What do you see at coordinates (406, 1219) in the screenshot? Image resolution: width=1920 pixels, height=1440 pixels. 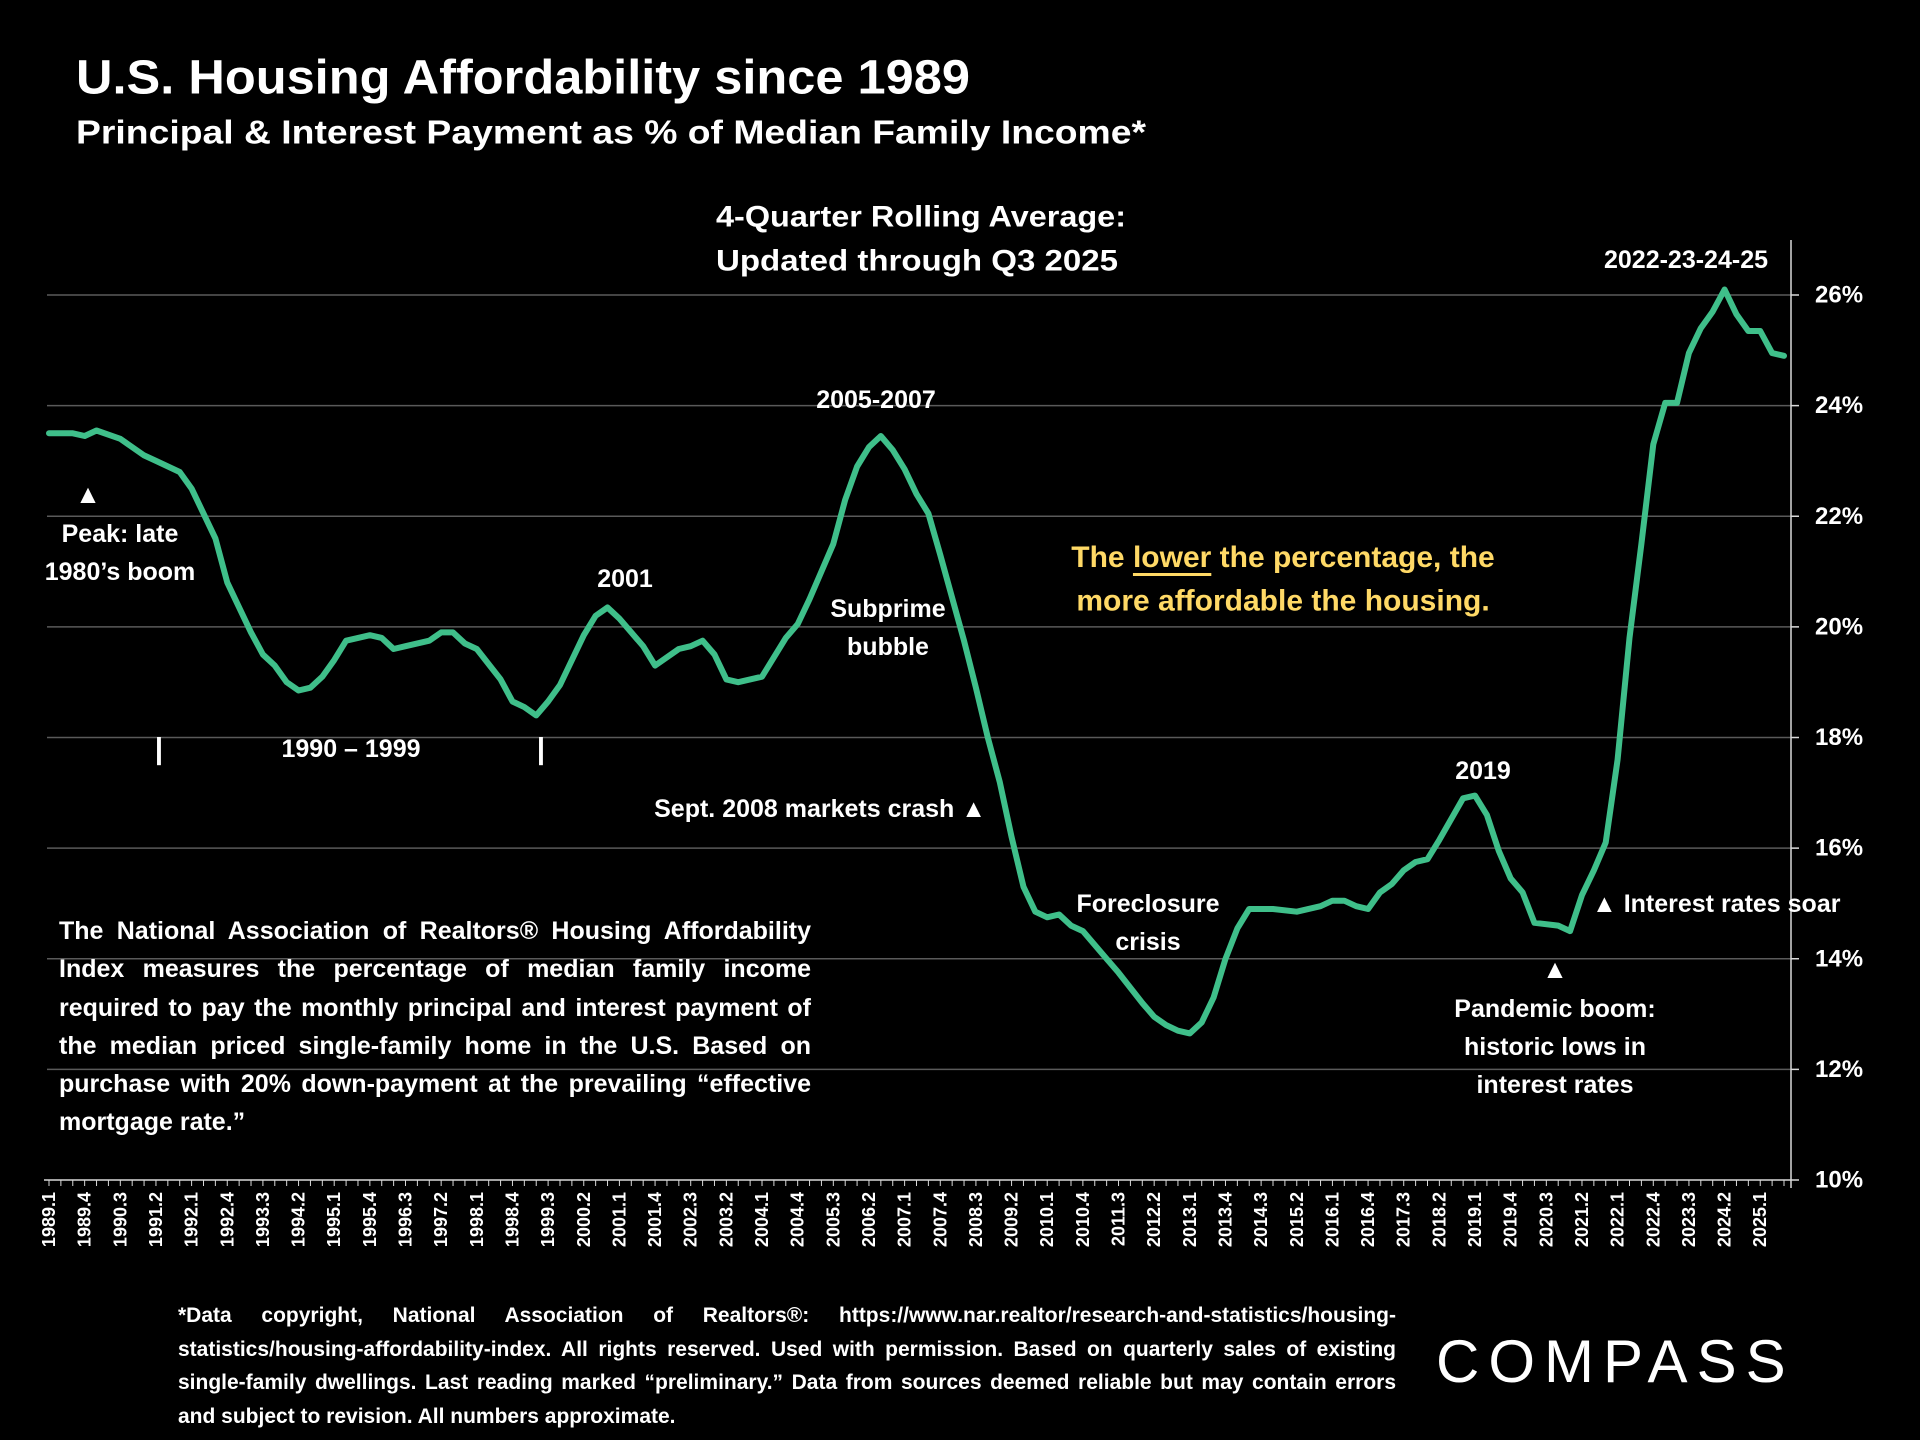 I see `x-tick-label: 1996.3` at bounding box center [406, 1219].